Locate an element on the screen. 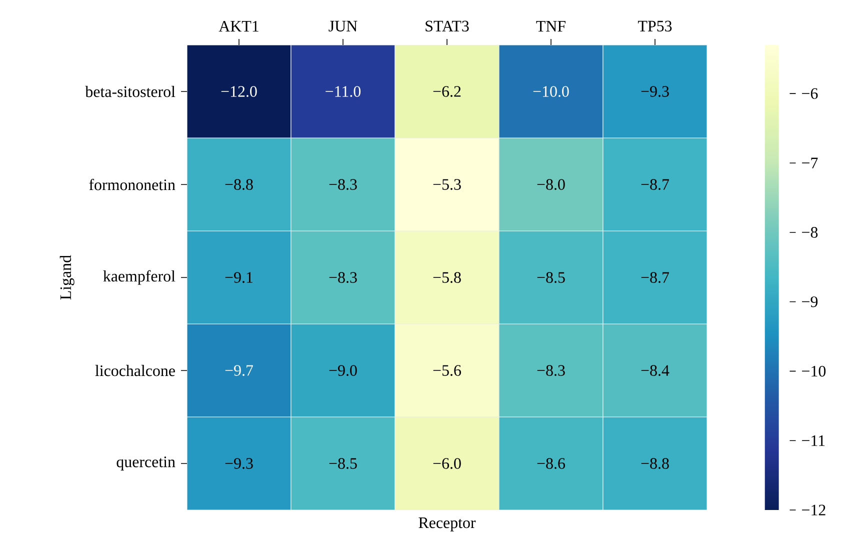 Image resolution: width=841 pixels, height=537 pixels. y-axis-title: Ligand is located at coordinates (67, 277).